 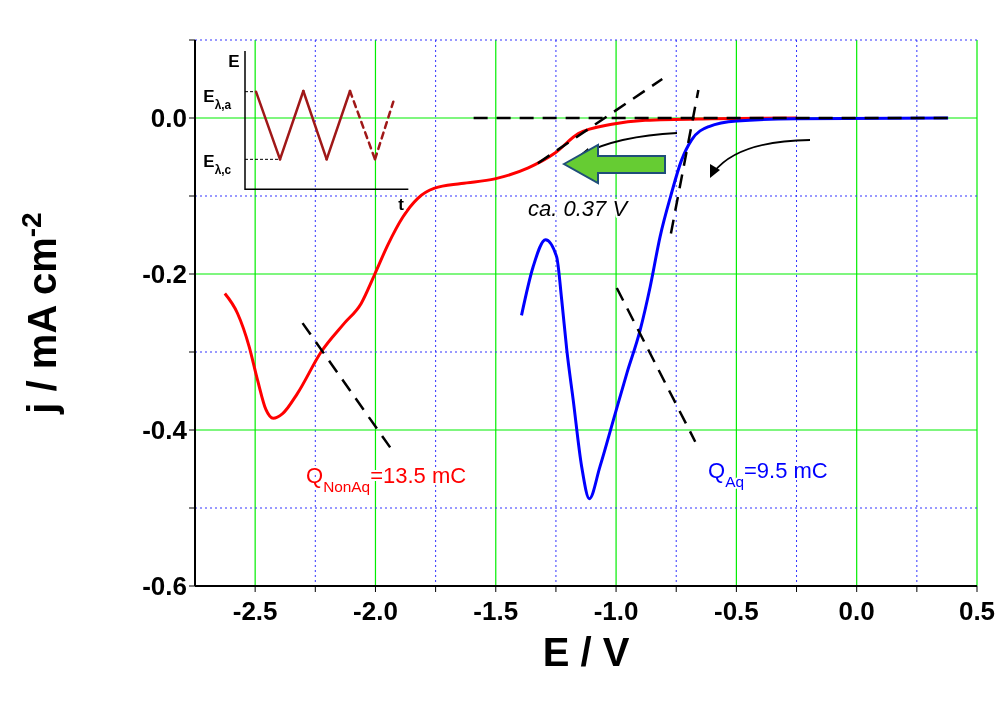 What do you see at coordinates (736, 611) in the screenshot?
I see `x-tick-label: -0.5` at bounding box center [736, 611].